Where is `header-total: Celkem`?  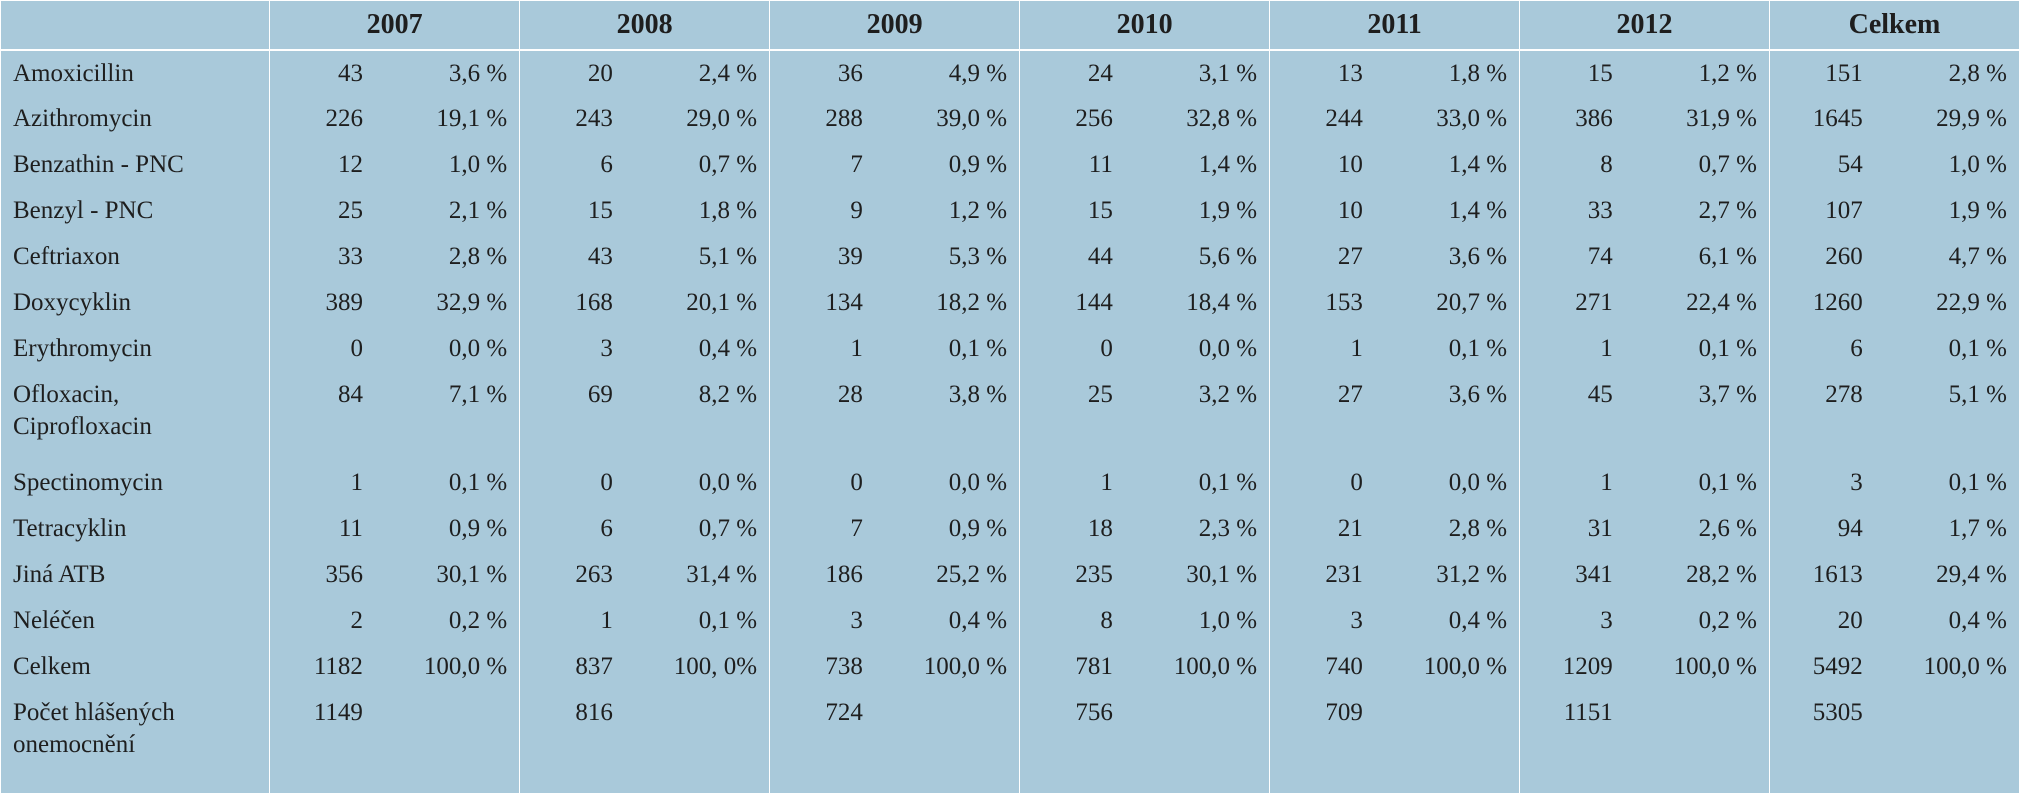
header-total: Celkem is located at coordinates (1894, 25).